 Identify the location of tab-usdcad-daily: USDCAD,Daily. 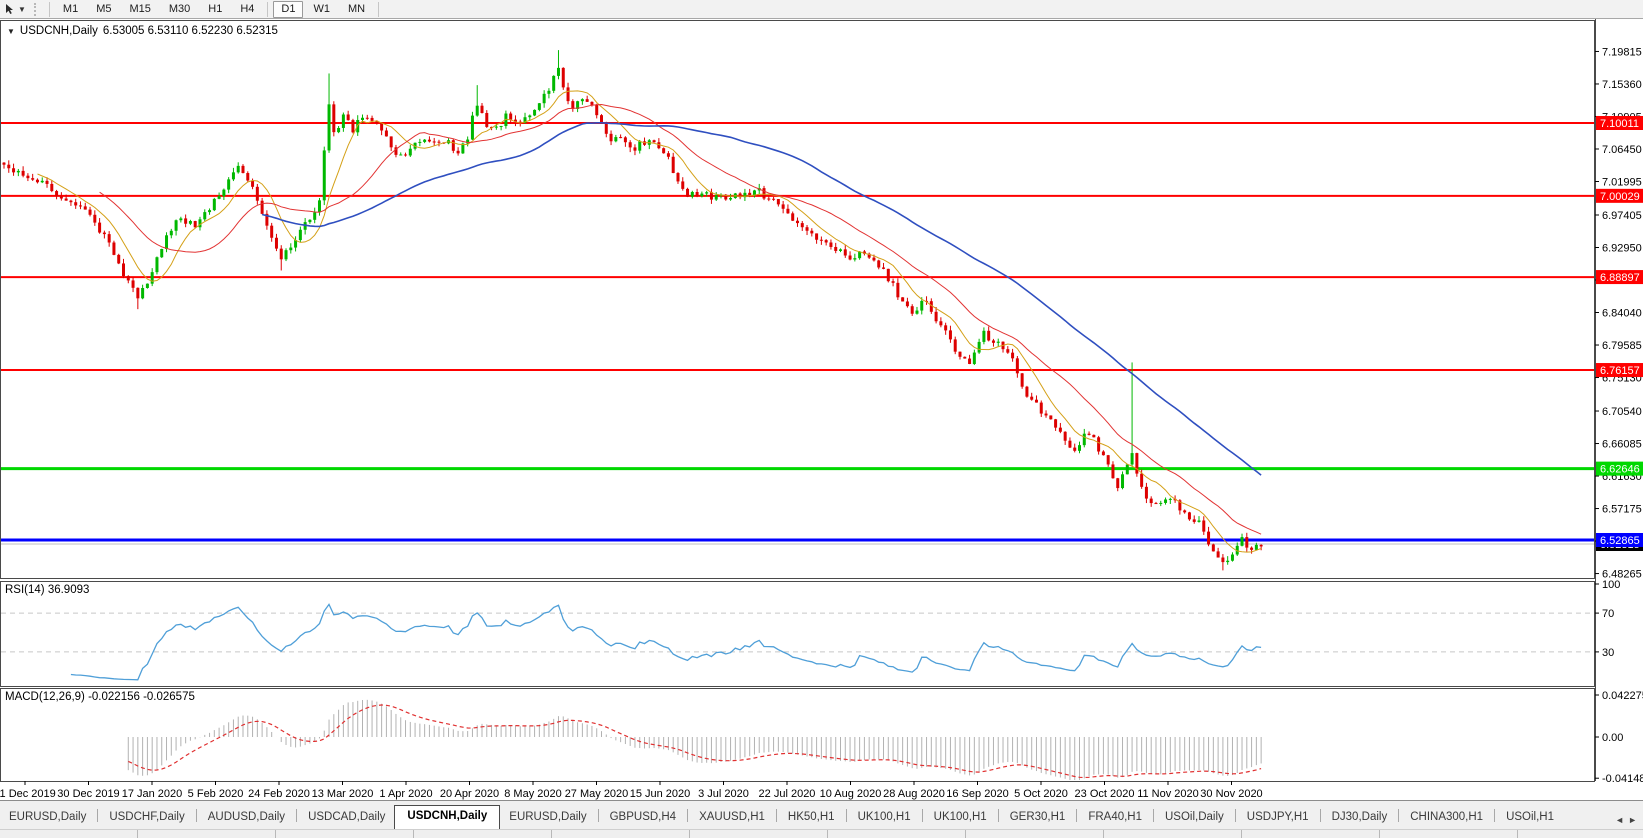
(347, 817).